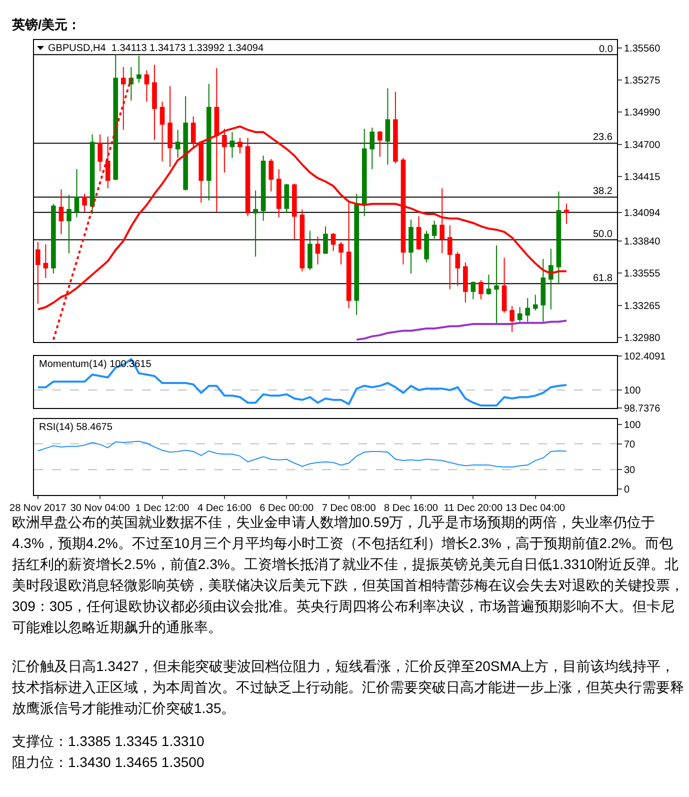 The width and height of the screenshot is (689, 797). Describe the element at coordinates (348, 687) in the screenshot. I see `text: 汇价触及日高1.3427，但未能突破斐波回档位阻力，短线看涨，汇价反弹至20SMA上方，目前该均线持平，技术指标进入正区域，为本周首次。不过缺乏上行动能。汇价需要突破日高才能进一步上涨，但英央行需要释放鹰派信号才能推动汇价突破1.35。` at that location.